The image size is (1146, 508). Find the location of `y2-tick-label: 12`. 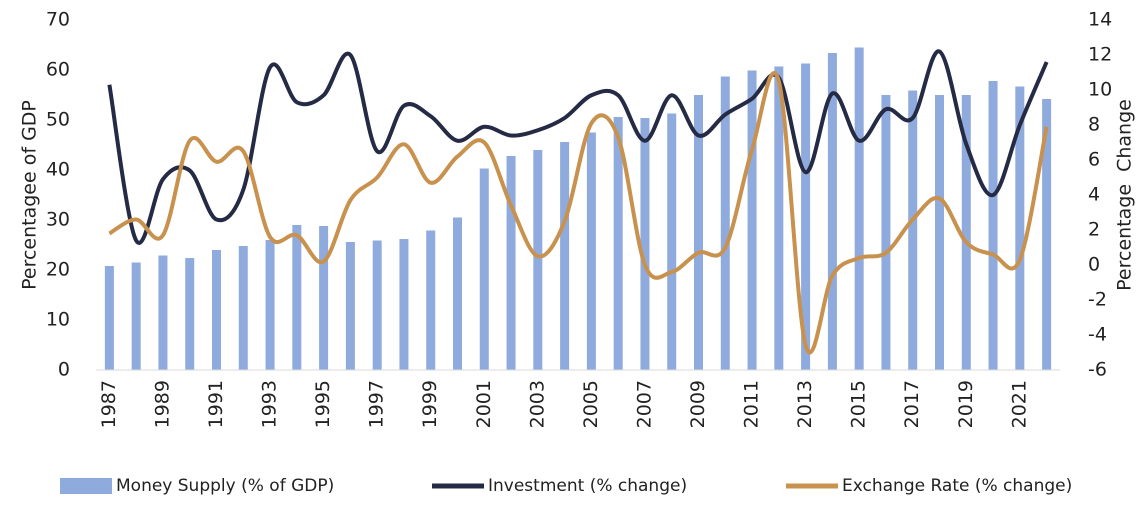

y2-tick-label: 12 is located at coordinates (1100, 55).